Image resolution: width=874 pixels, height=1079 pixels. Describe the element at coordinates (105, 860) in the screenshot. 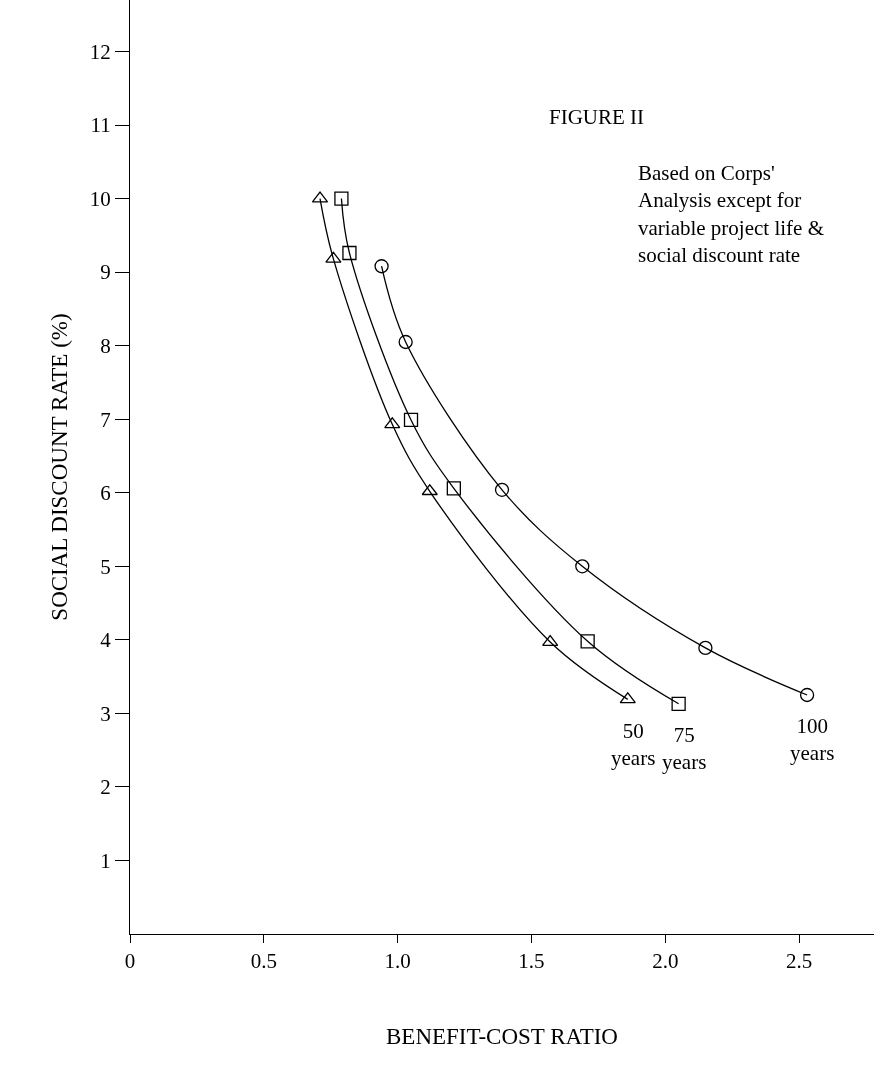

I see `y-tick-label: 1` at that location.